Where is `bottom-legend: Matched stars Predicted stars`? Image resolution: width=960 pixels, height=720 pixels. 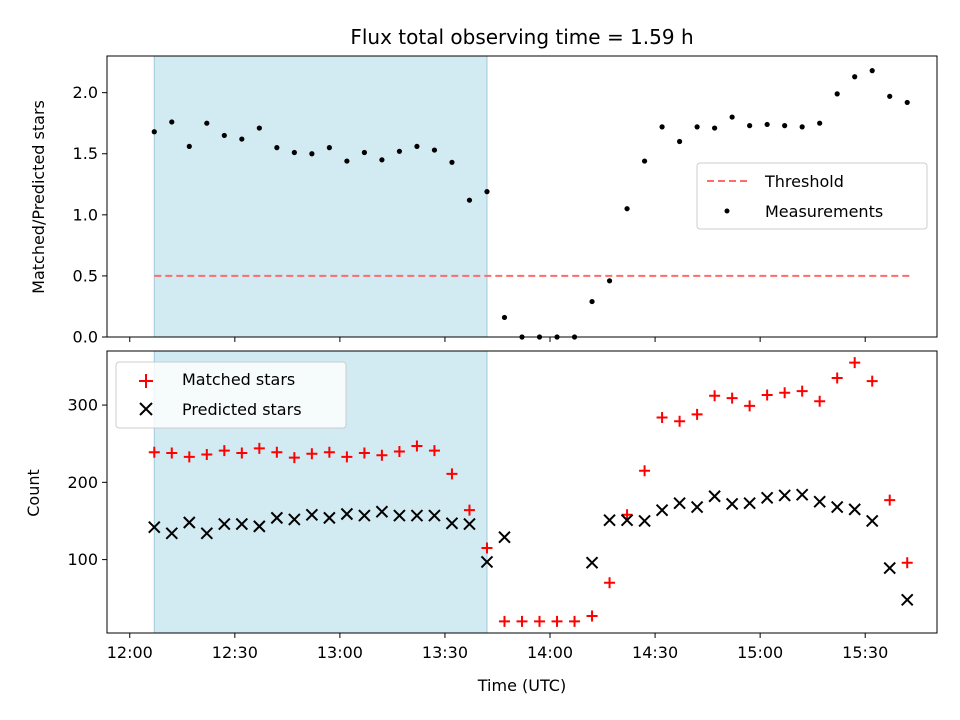
bottom-legend: Matched stars Predicted stars is located at coordinates (231, 395).